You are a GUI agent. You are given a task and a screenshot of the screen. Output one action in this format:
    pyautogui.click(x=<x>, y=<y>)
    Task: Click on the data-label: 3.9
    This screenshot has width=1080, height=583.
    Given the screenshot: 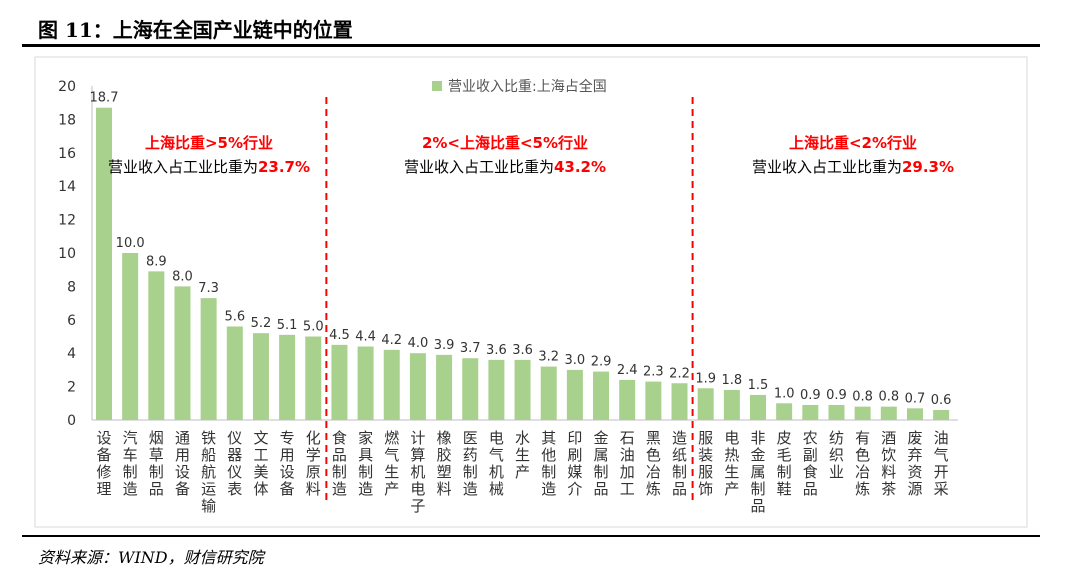 What is the action you would take?
    pyautogui.click(x=444, y=345)
    